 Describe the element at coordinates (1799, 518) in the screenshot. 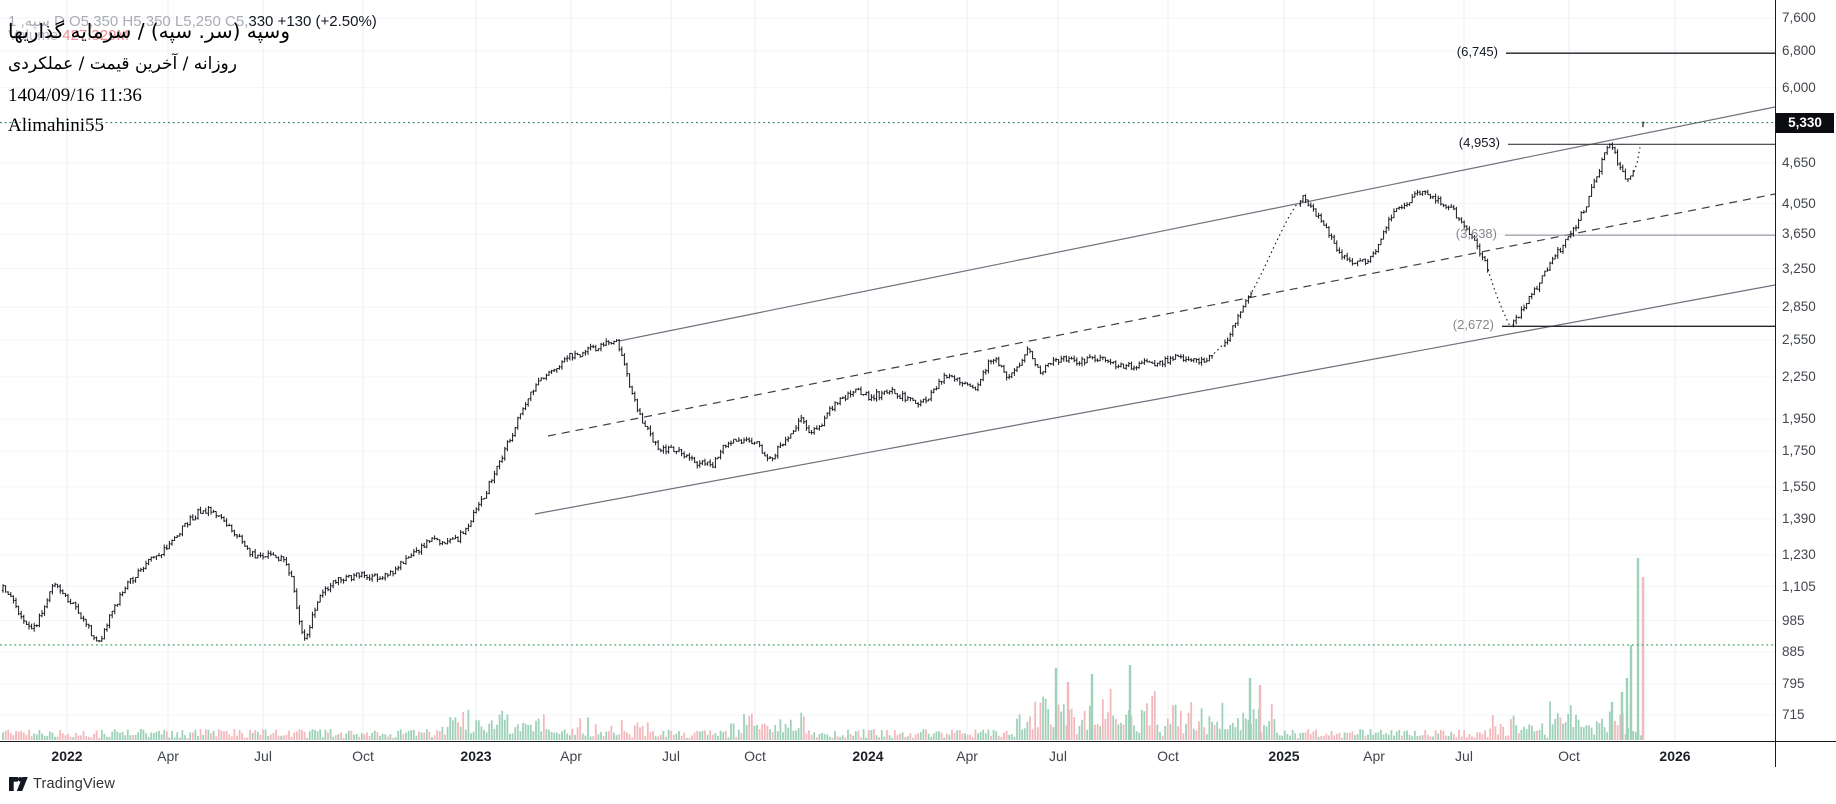

I see `price-tick-label: 1,390` at that location.